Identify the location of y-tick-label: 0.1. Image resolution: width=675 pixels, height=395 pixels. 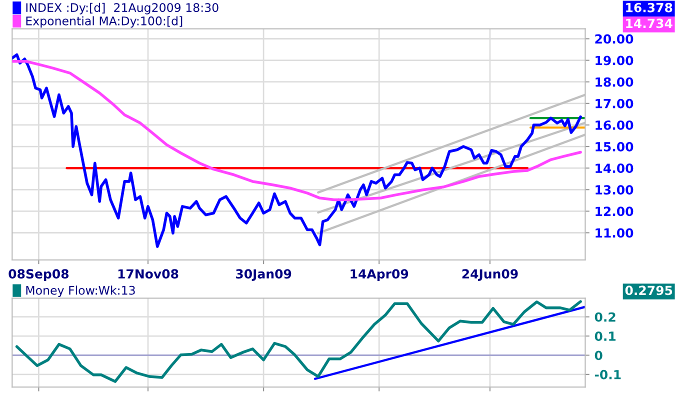
(605, 336).